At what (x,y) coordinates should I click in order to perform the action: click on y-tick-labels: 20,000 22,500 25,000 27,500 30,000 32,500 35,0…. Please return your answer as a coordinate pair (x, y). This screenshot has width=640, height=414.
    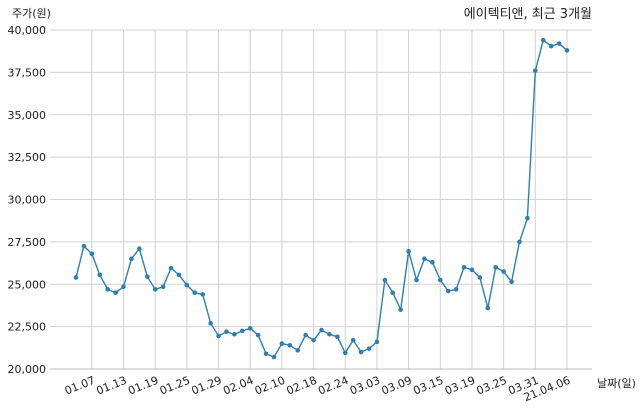
    Looking at the image, I should click on (27, 200).